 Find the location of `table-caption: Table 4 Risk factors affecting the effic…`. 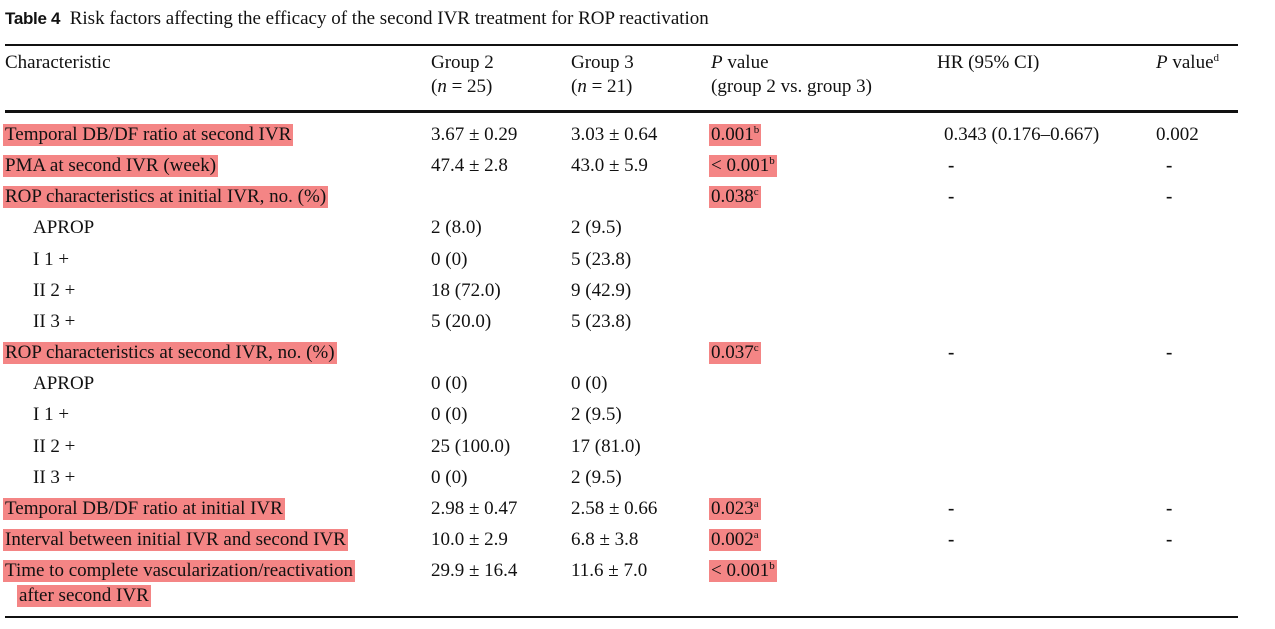

table-caption: Table 4 Risk factors affecting the effic… is located at coordinates (357, 19).